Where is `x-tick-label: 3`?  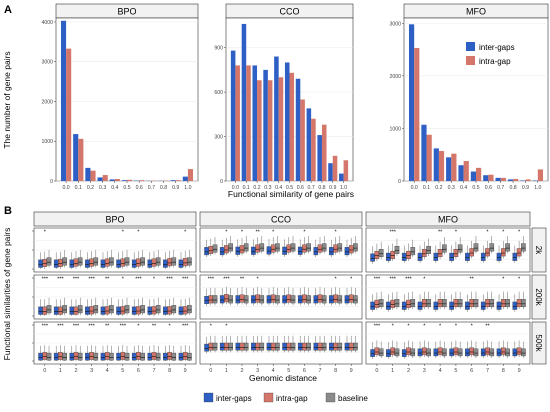 x-tick-label: 3 is located at coordinates (91, 371).